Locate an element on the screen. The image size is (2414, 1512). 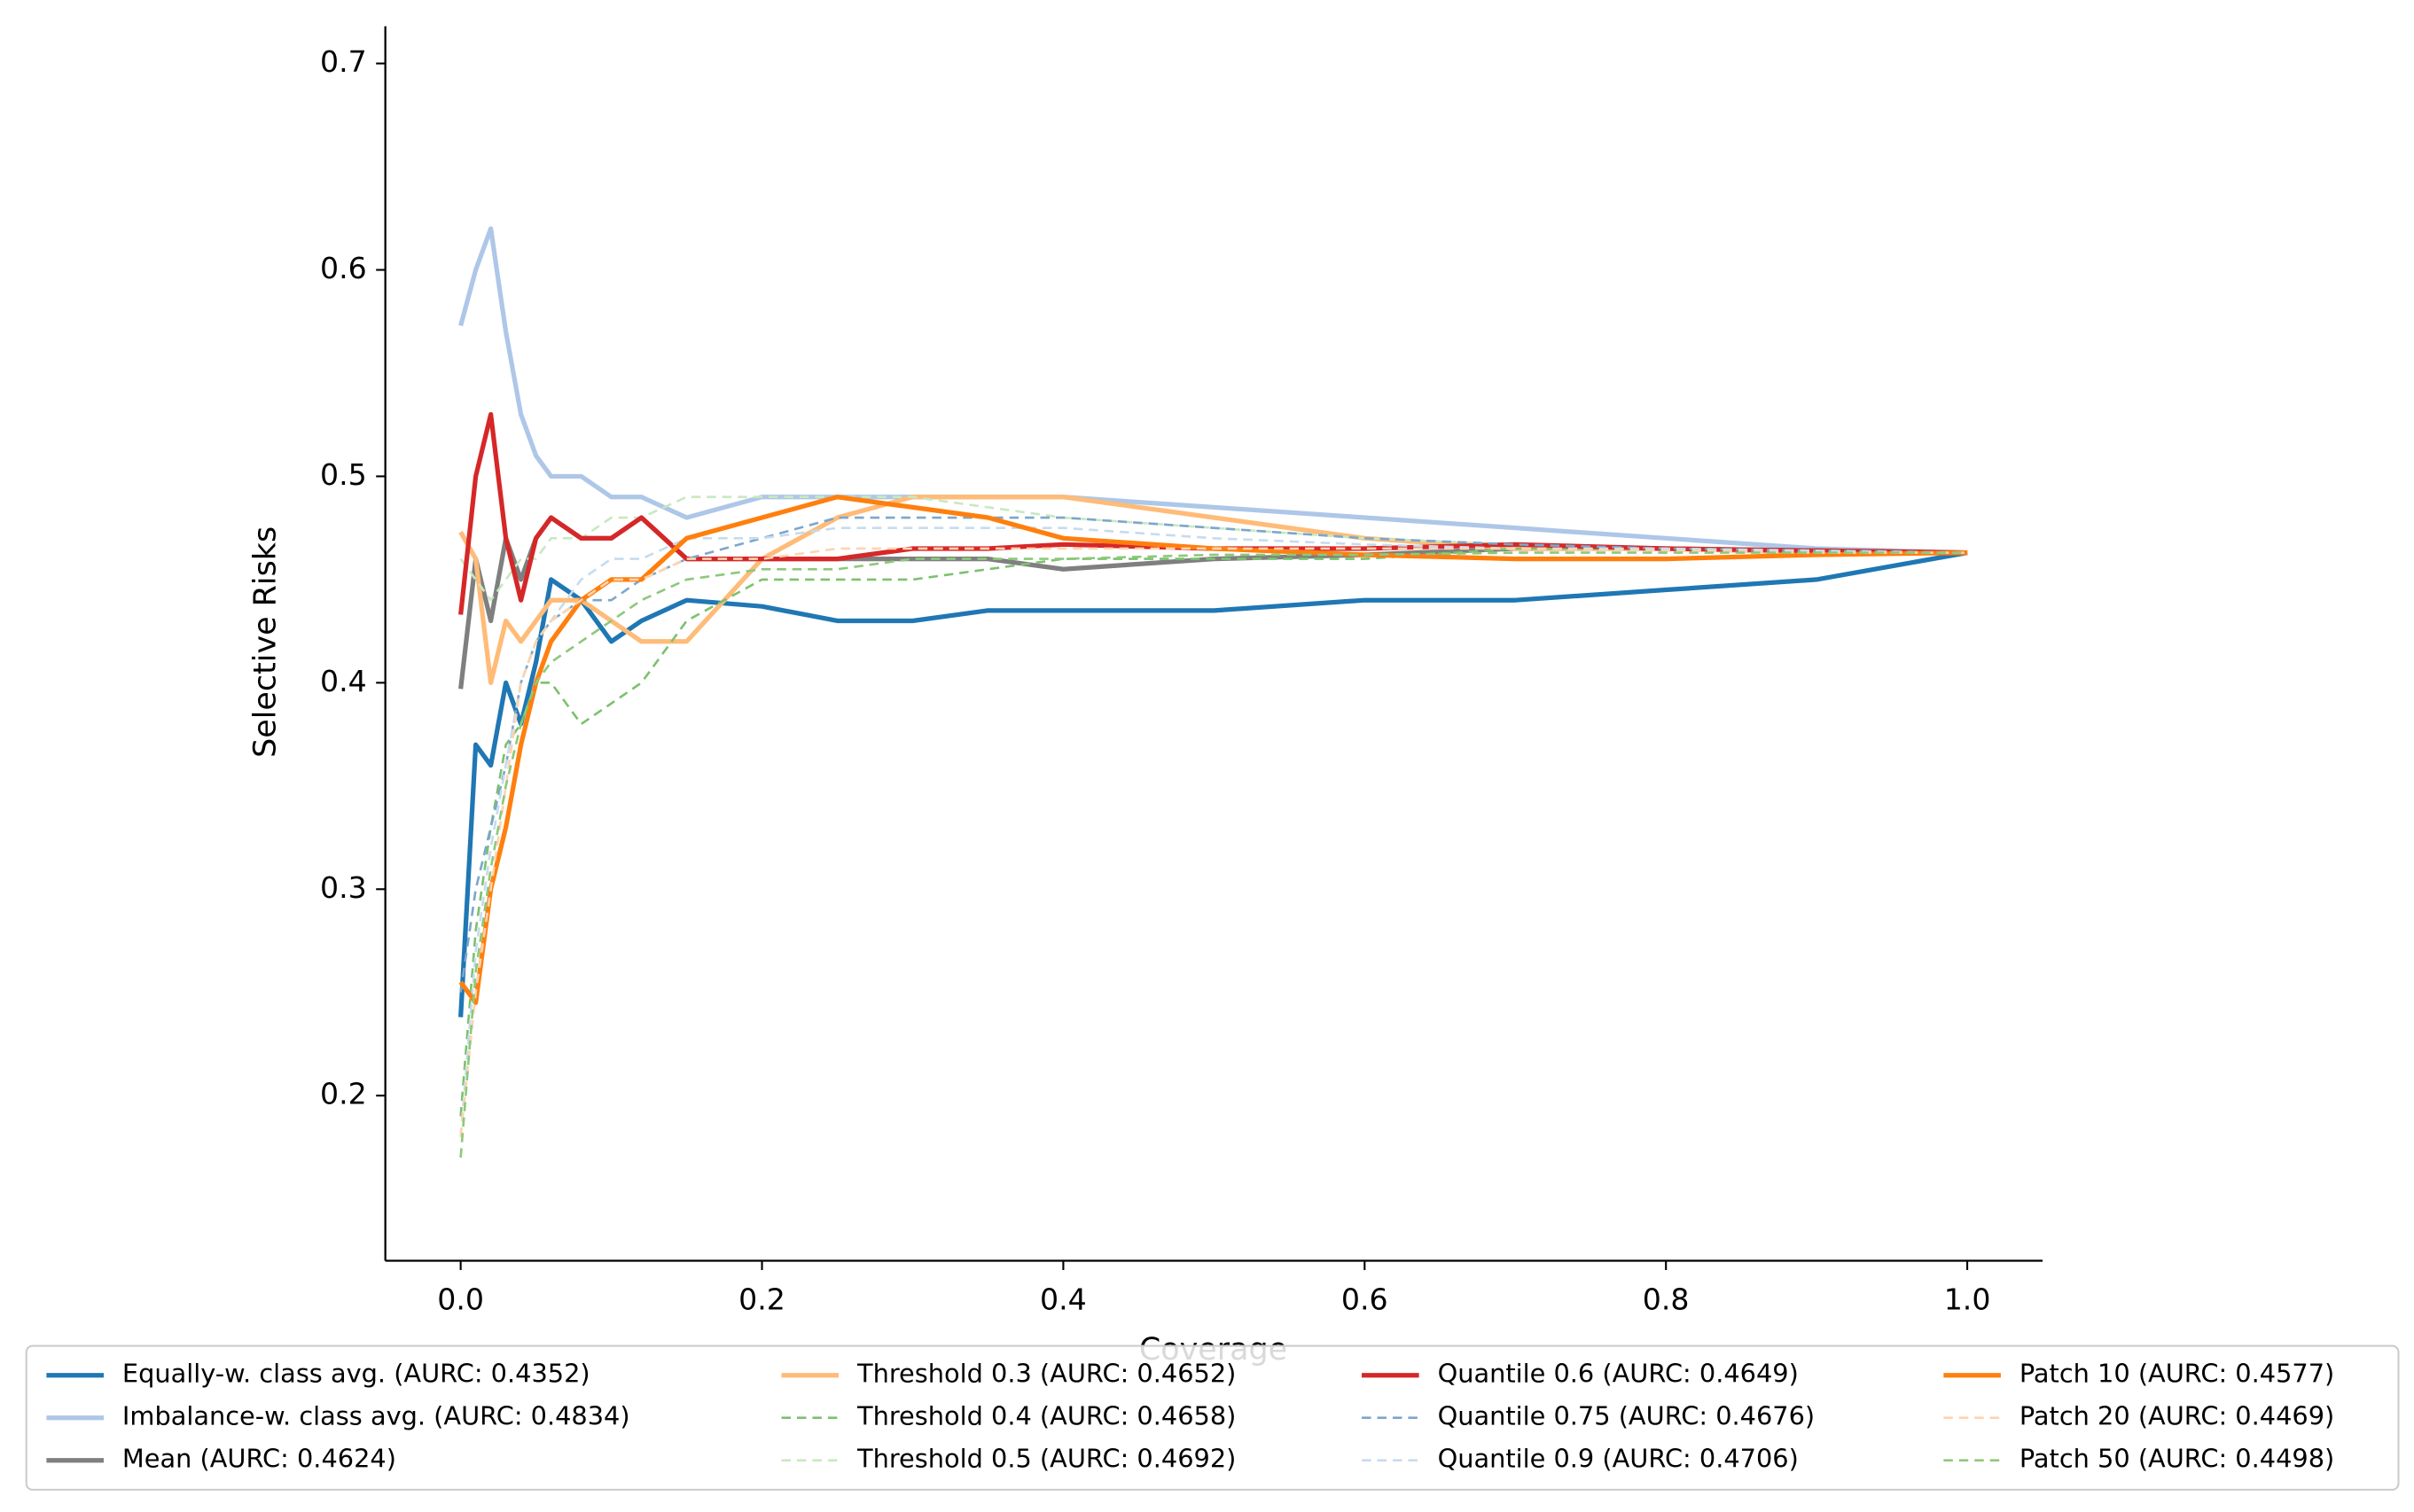
x-tick-label: 0.2 is located at coordinates (761, 1299).